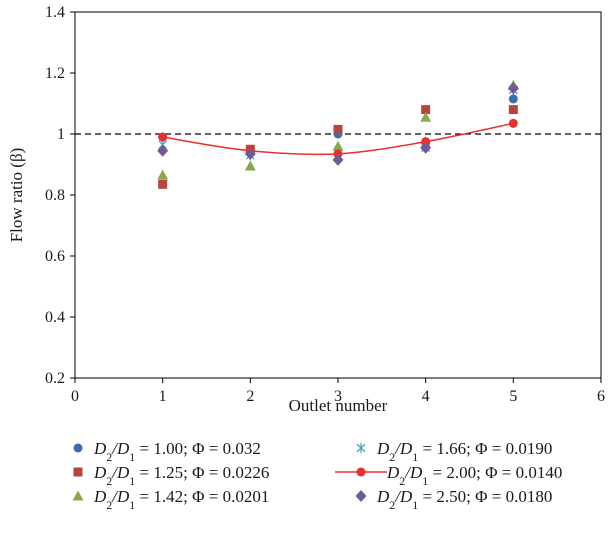 The height and width of the screenshot is (544, 610). What do you see at coordinates (16, 195) in the screenshot?
I see `y-axis-label: Flow ratio (β)` at bounding box center [16, 195].